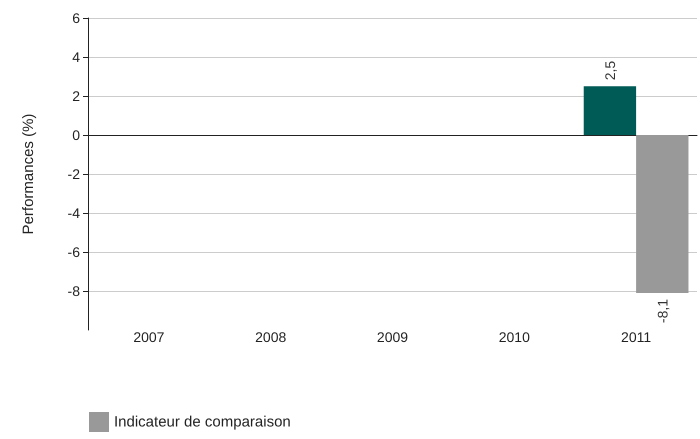  What do you see at coordinates (76, 57) in the screenshot?
I see `y-tick-label: 4` at bounding box center [76, 57].